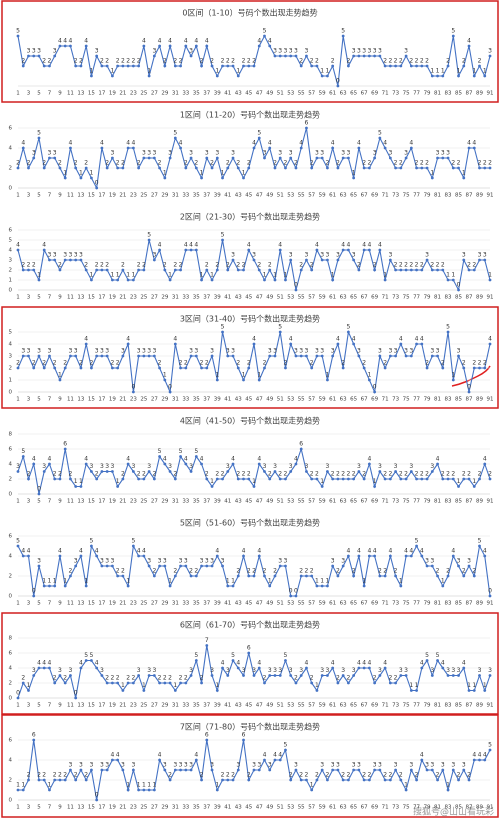  I want to click on x-tick-label: 41, so click(227, 298).